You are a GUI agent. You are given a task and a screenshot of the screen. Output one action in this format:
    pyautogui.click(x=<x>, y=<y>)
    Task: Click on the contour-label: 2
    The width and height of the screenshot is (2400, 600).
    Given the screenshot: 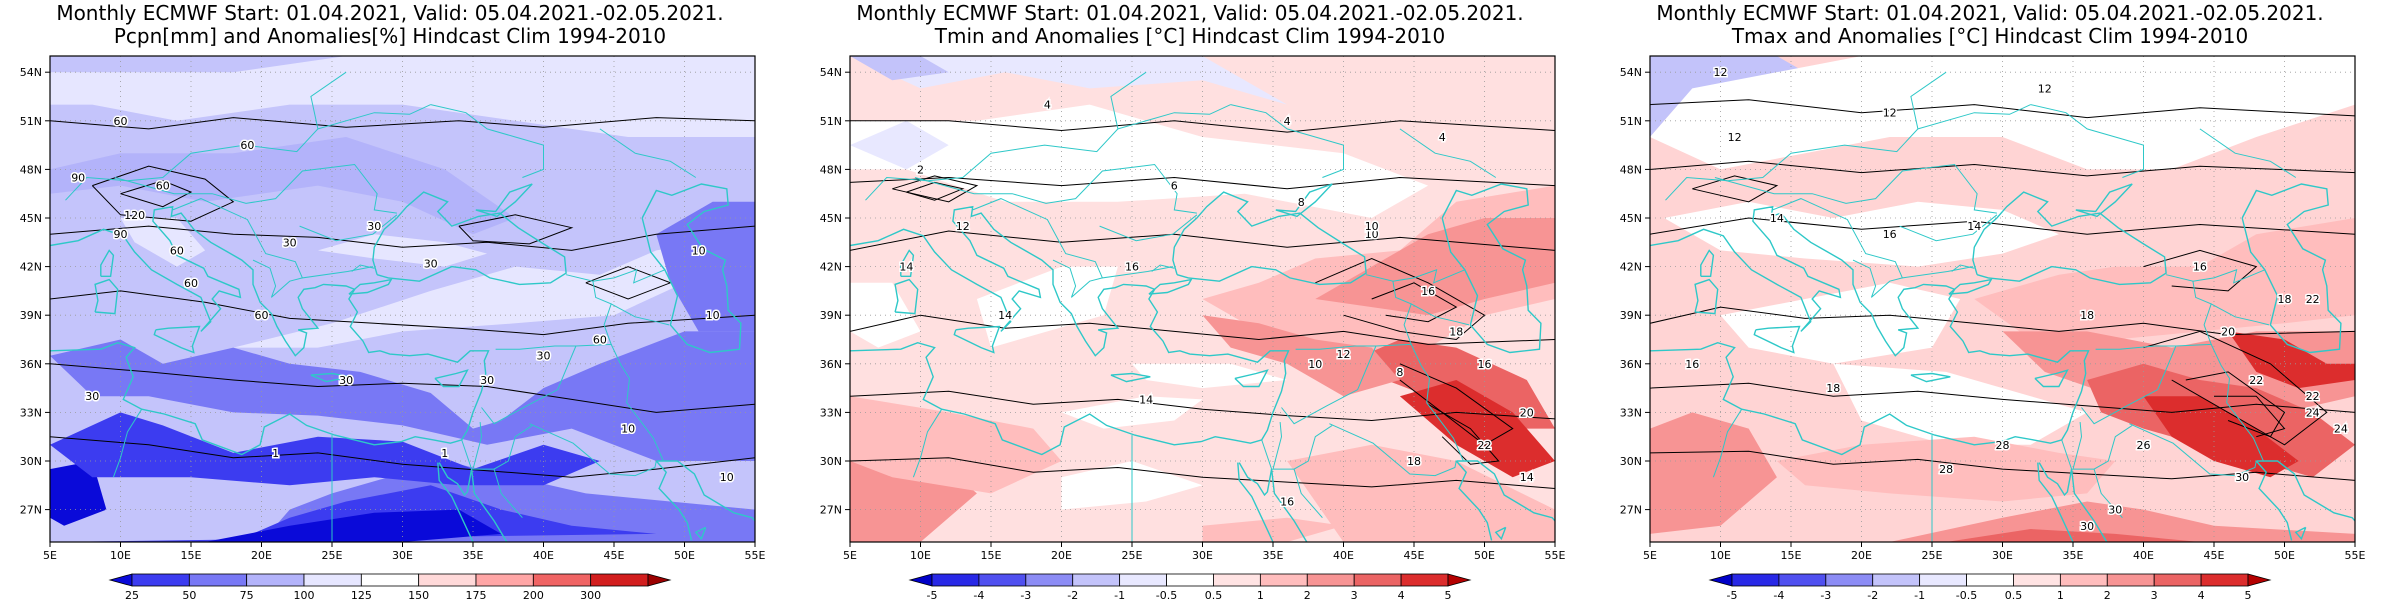 What is the action you would take?
    pyautogui.click(x=920, y=169)
    